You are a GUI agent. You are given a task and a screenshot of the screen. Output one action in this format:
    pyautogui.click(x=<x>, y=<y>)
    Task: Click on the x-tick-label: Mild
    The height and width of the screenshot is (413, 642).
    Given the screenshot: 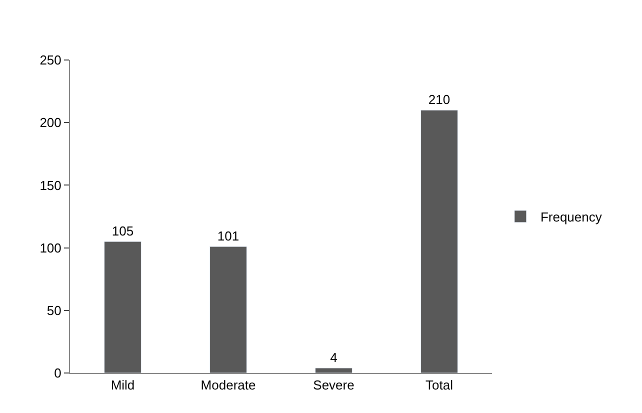 What is the action you would take?
    pyautogui.click(x=122, y=385)
    